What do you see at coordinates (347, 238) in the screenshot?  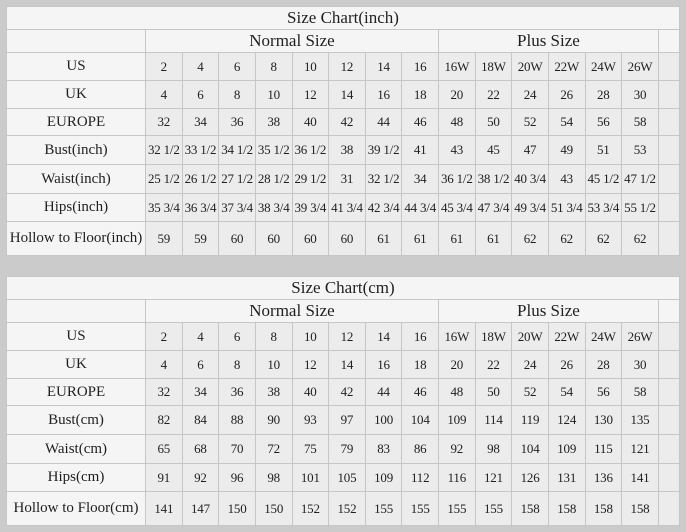 I see `table-cell: 60` at bounding box center [347, 238].